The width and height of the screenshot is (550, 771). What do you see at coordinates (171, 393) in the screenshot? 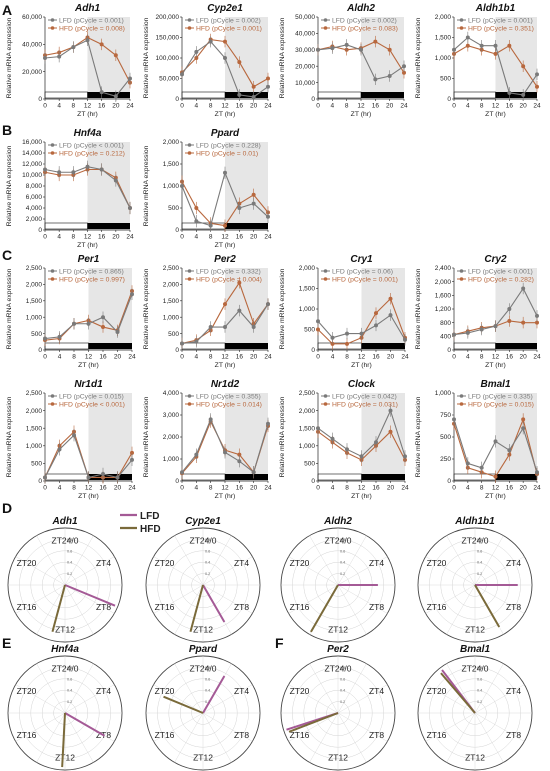
I see `y-tick-label: 4,000` at bounding box center [171, 393].